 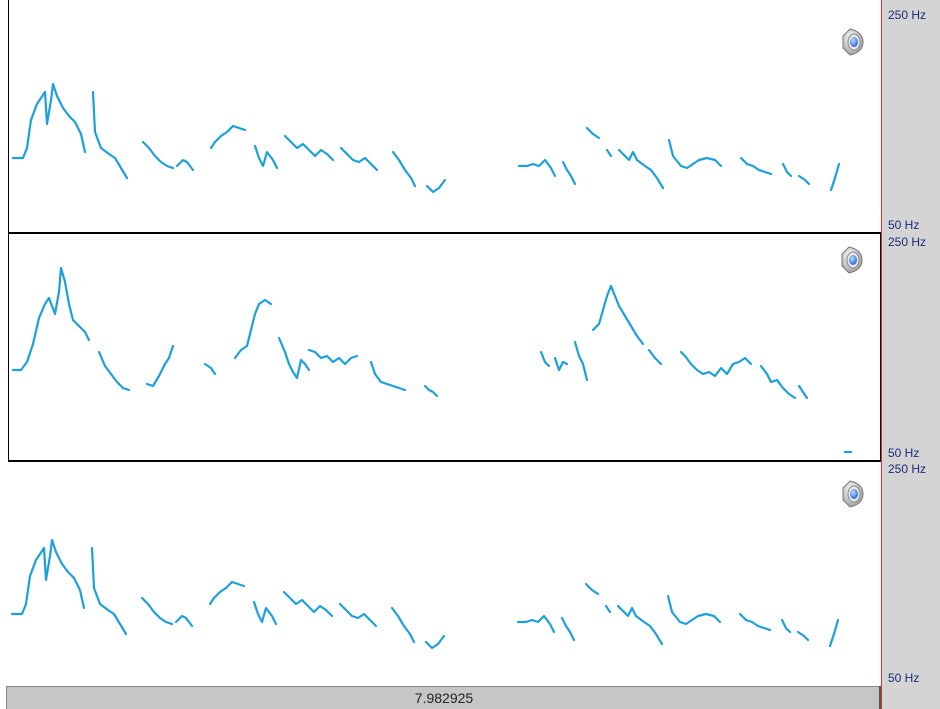 I want to click on time-readout: 7.982925, so click(x=444, y=698).